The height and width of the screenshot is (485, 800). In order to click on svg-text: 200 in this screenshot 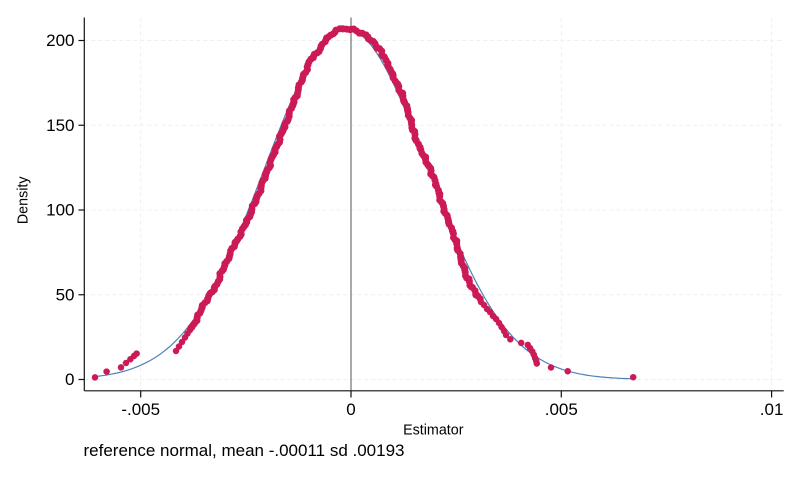, I will do `click(60, 40)`.